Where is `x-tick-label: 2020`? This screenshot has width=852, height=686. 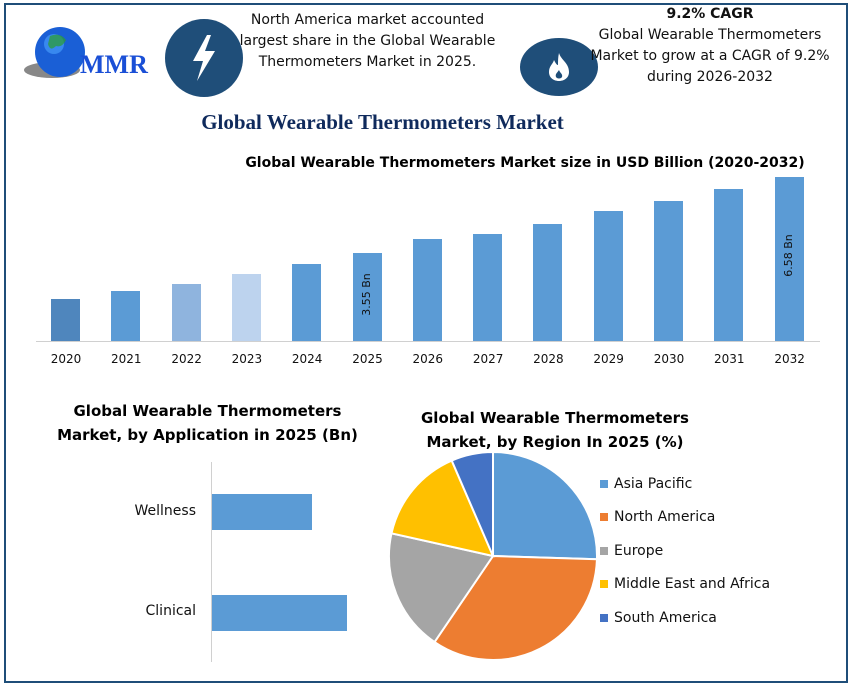 x-tick-label: 2020 is located at coordinates (66, 359).